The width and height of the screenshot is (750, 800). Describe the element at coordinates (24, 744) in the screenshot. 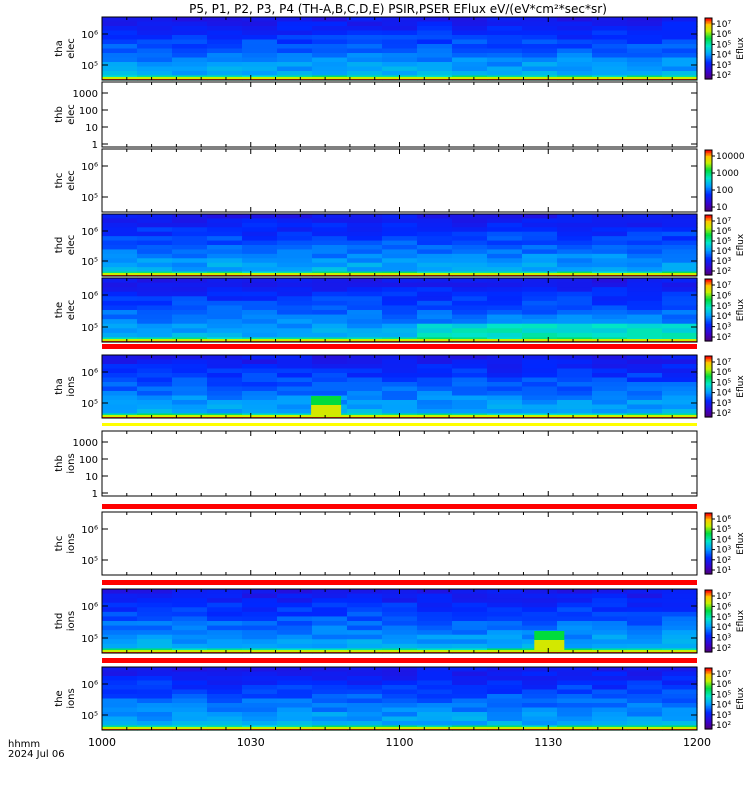

I see `x-axis-label-format: hhmm` at that location.